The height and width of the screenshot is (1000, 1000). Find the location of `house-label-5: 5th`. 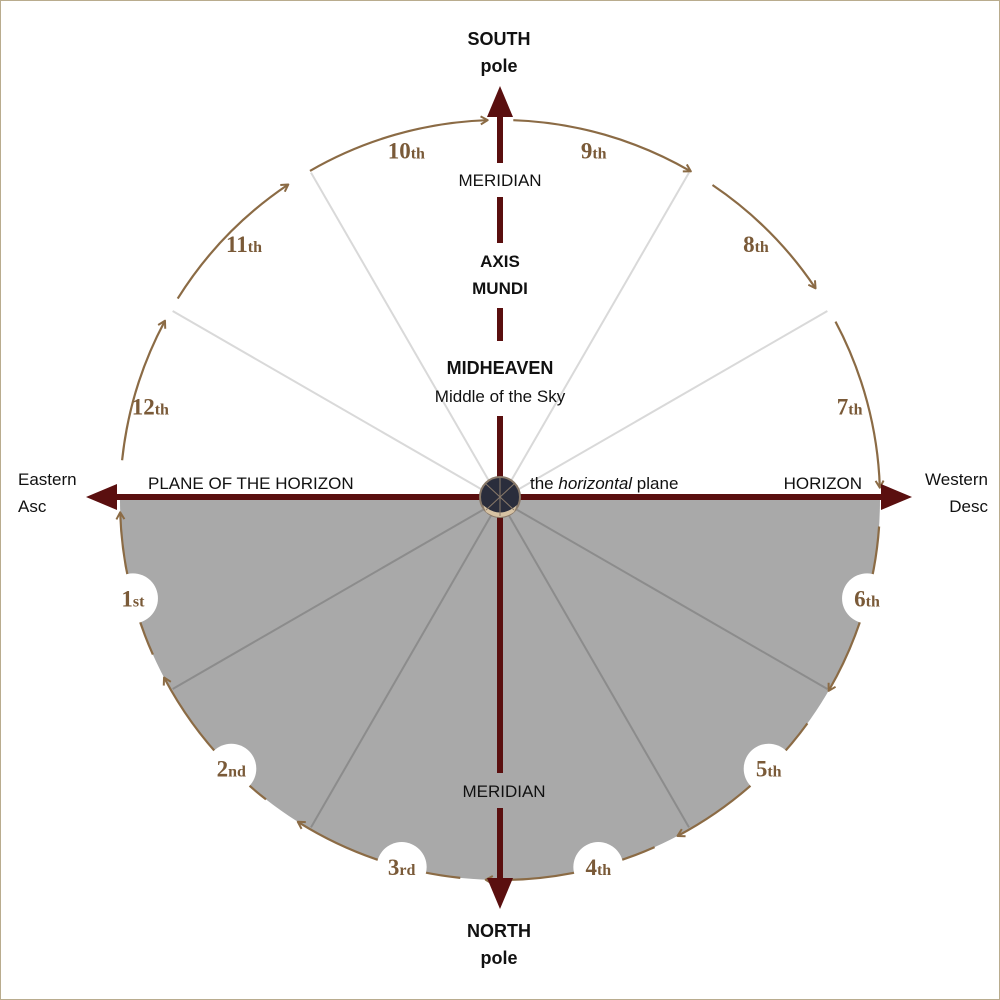

house-label-5: 5th is located at coordinates (769, 769).